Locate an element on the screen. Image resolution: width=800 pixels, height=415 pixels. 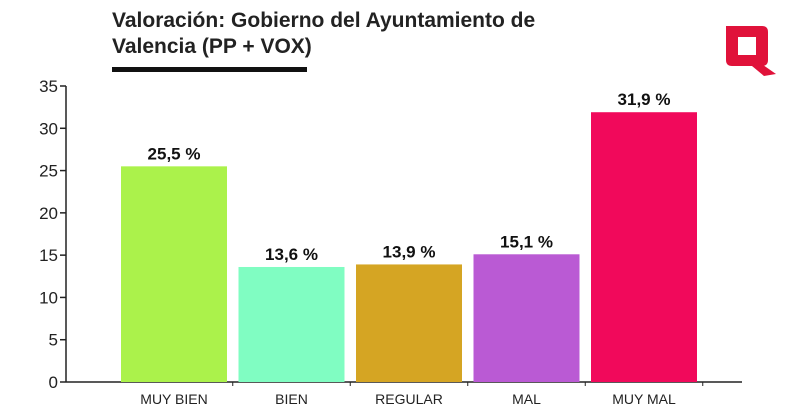
category-label: BIEN is located at coordinates (291, 399).